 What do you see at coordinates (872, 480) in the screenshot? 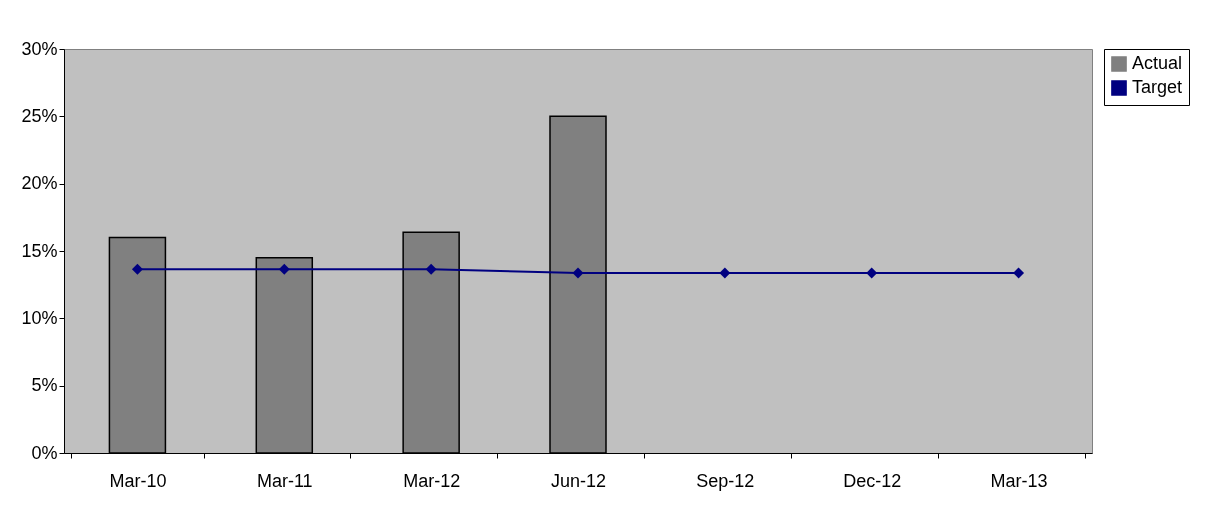
I see `x-tick-label: Dec-12` at bounding box center [872, 480].